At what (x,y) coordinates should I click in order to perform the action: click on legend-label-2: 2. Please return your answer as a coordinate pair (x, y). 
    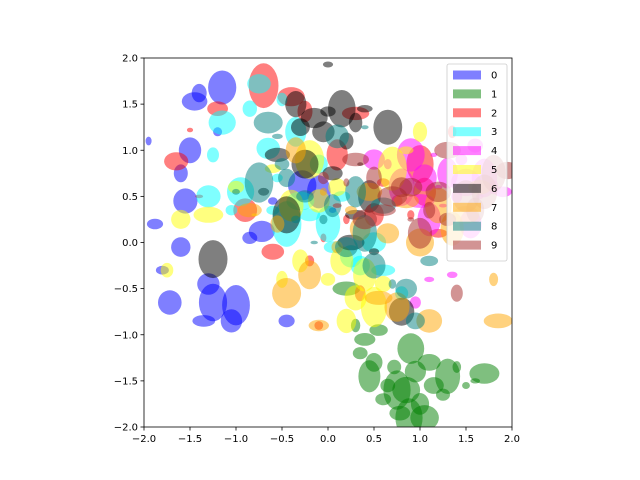
    Looking at the image, I should click on (494, 113).